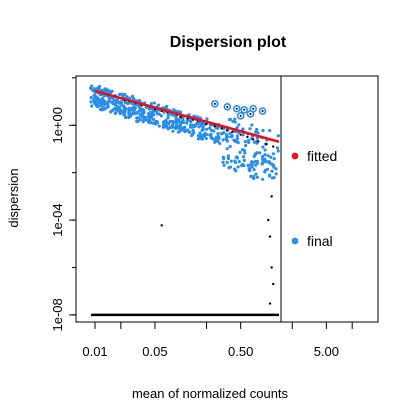 The width and height of the screenshot is (420, 420). What do you see at coordinates (57, 219) in the screenshot?
I see `y-tick-label: 1e-04` at bounding box center [57, 219].